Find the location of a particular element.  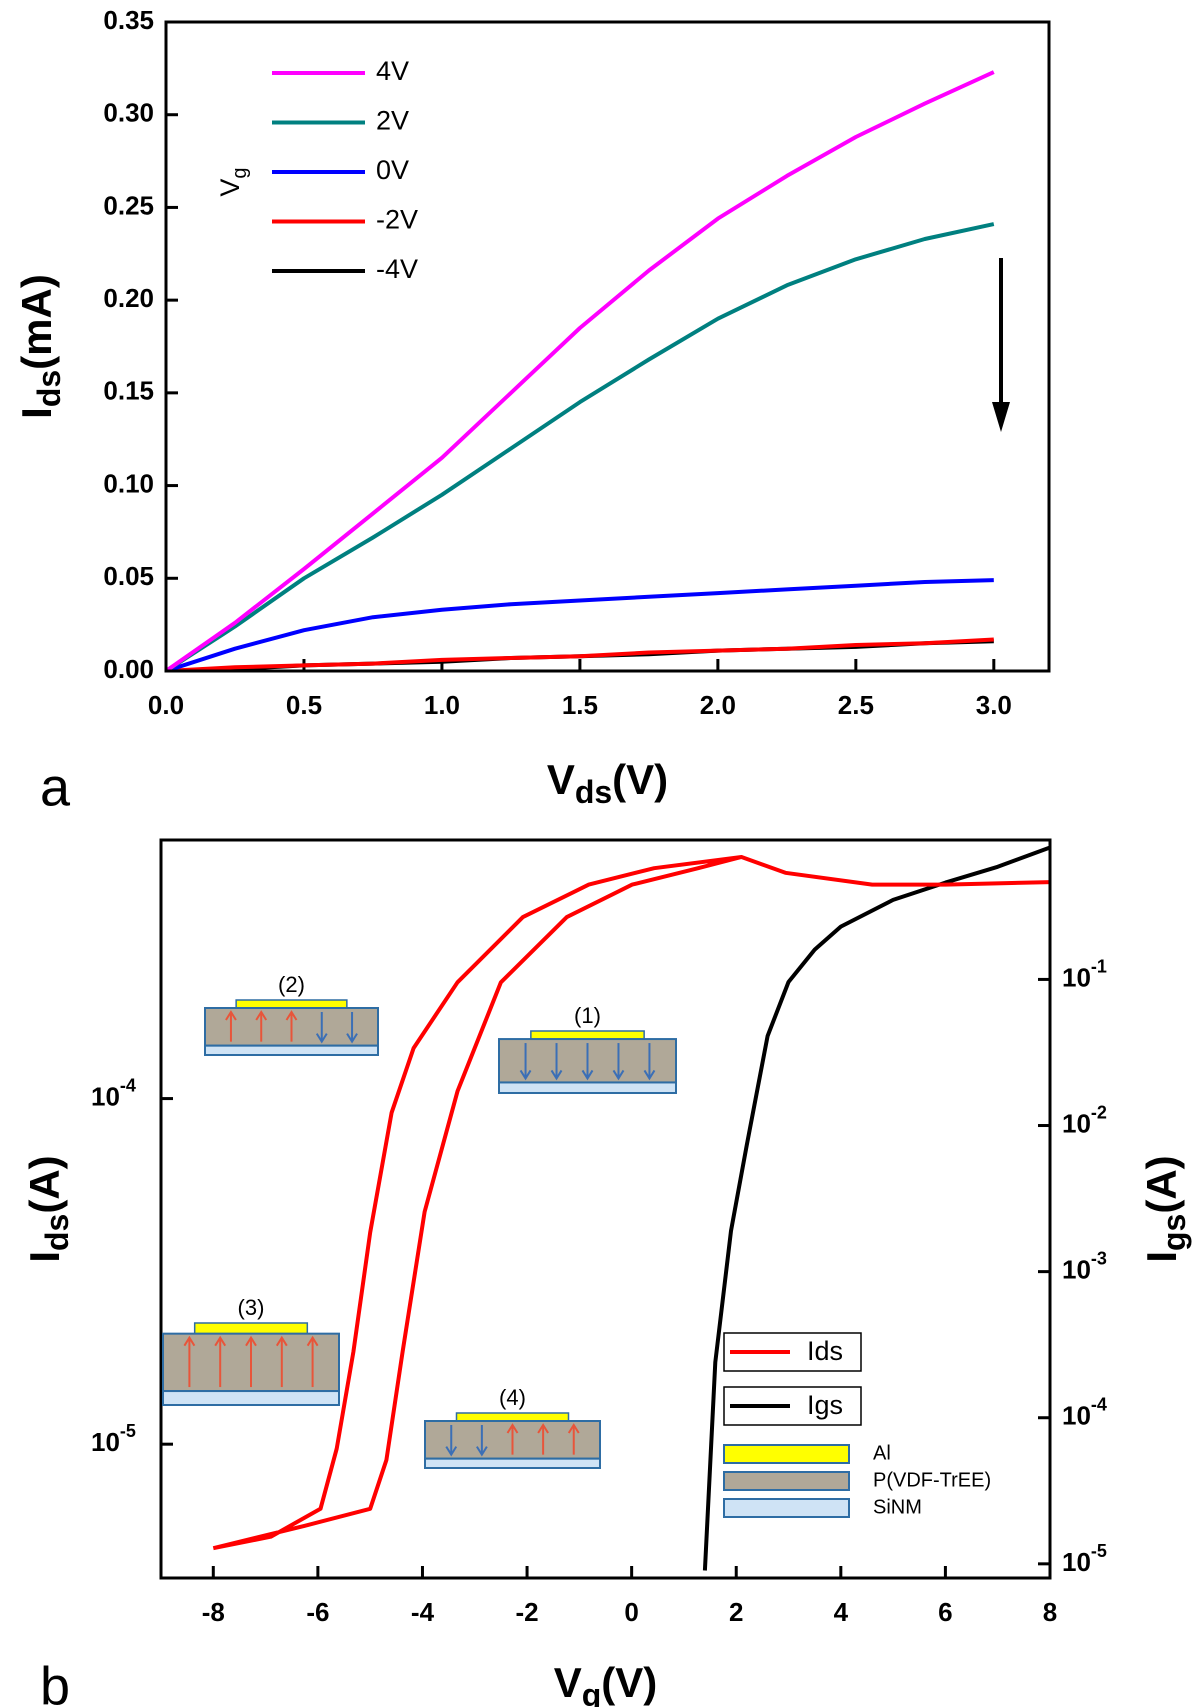

x-tick-label: 8 is located at coordinates (1050, 1612).